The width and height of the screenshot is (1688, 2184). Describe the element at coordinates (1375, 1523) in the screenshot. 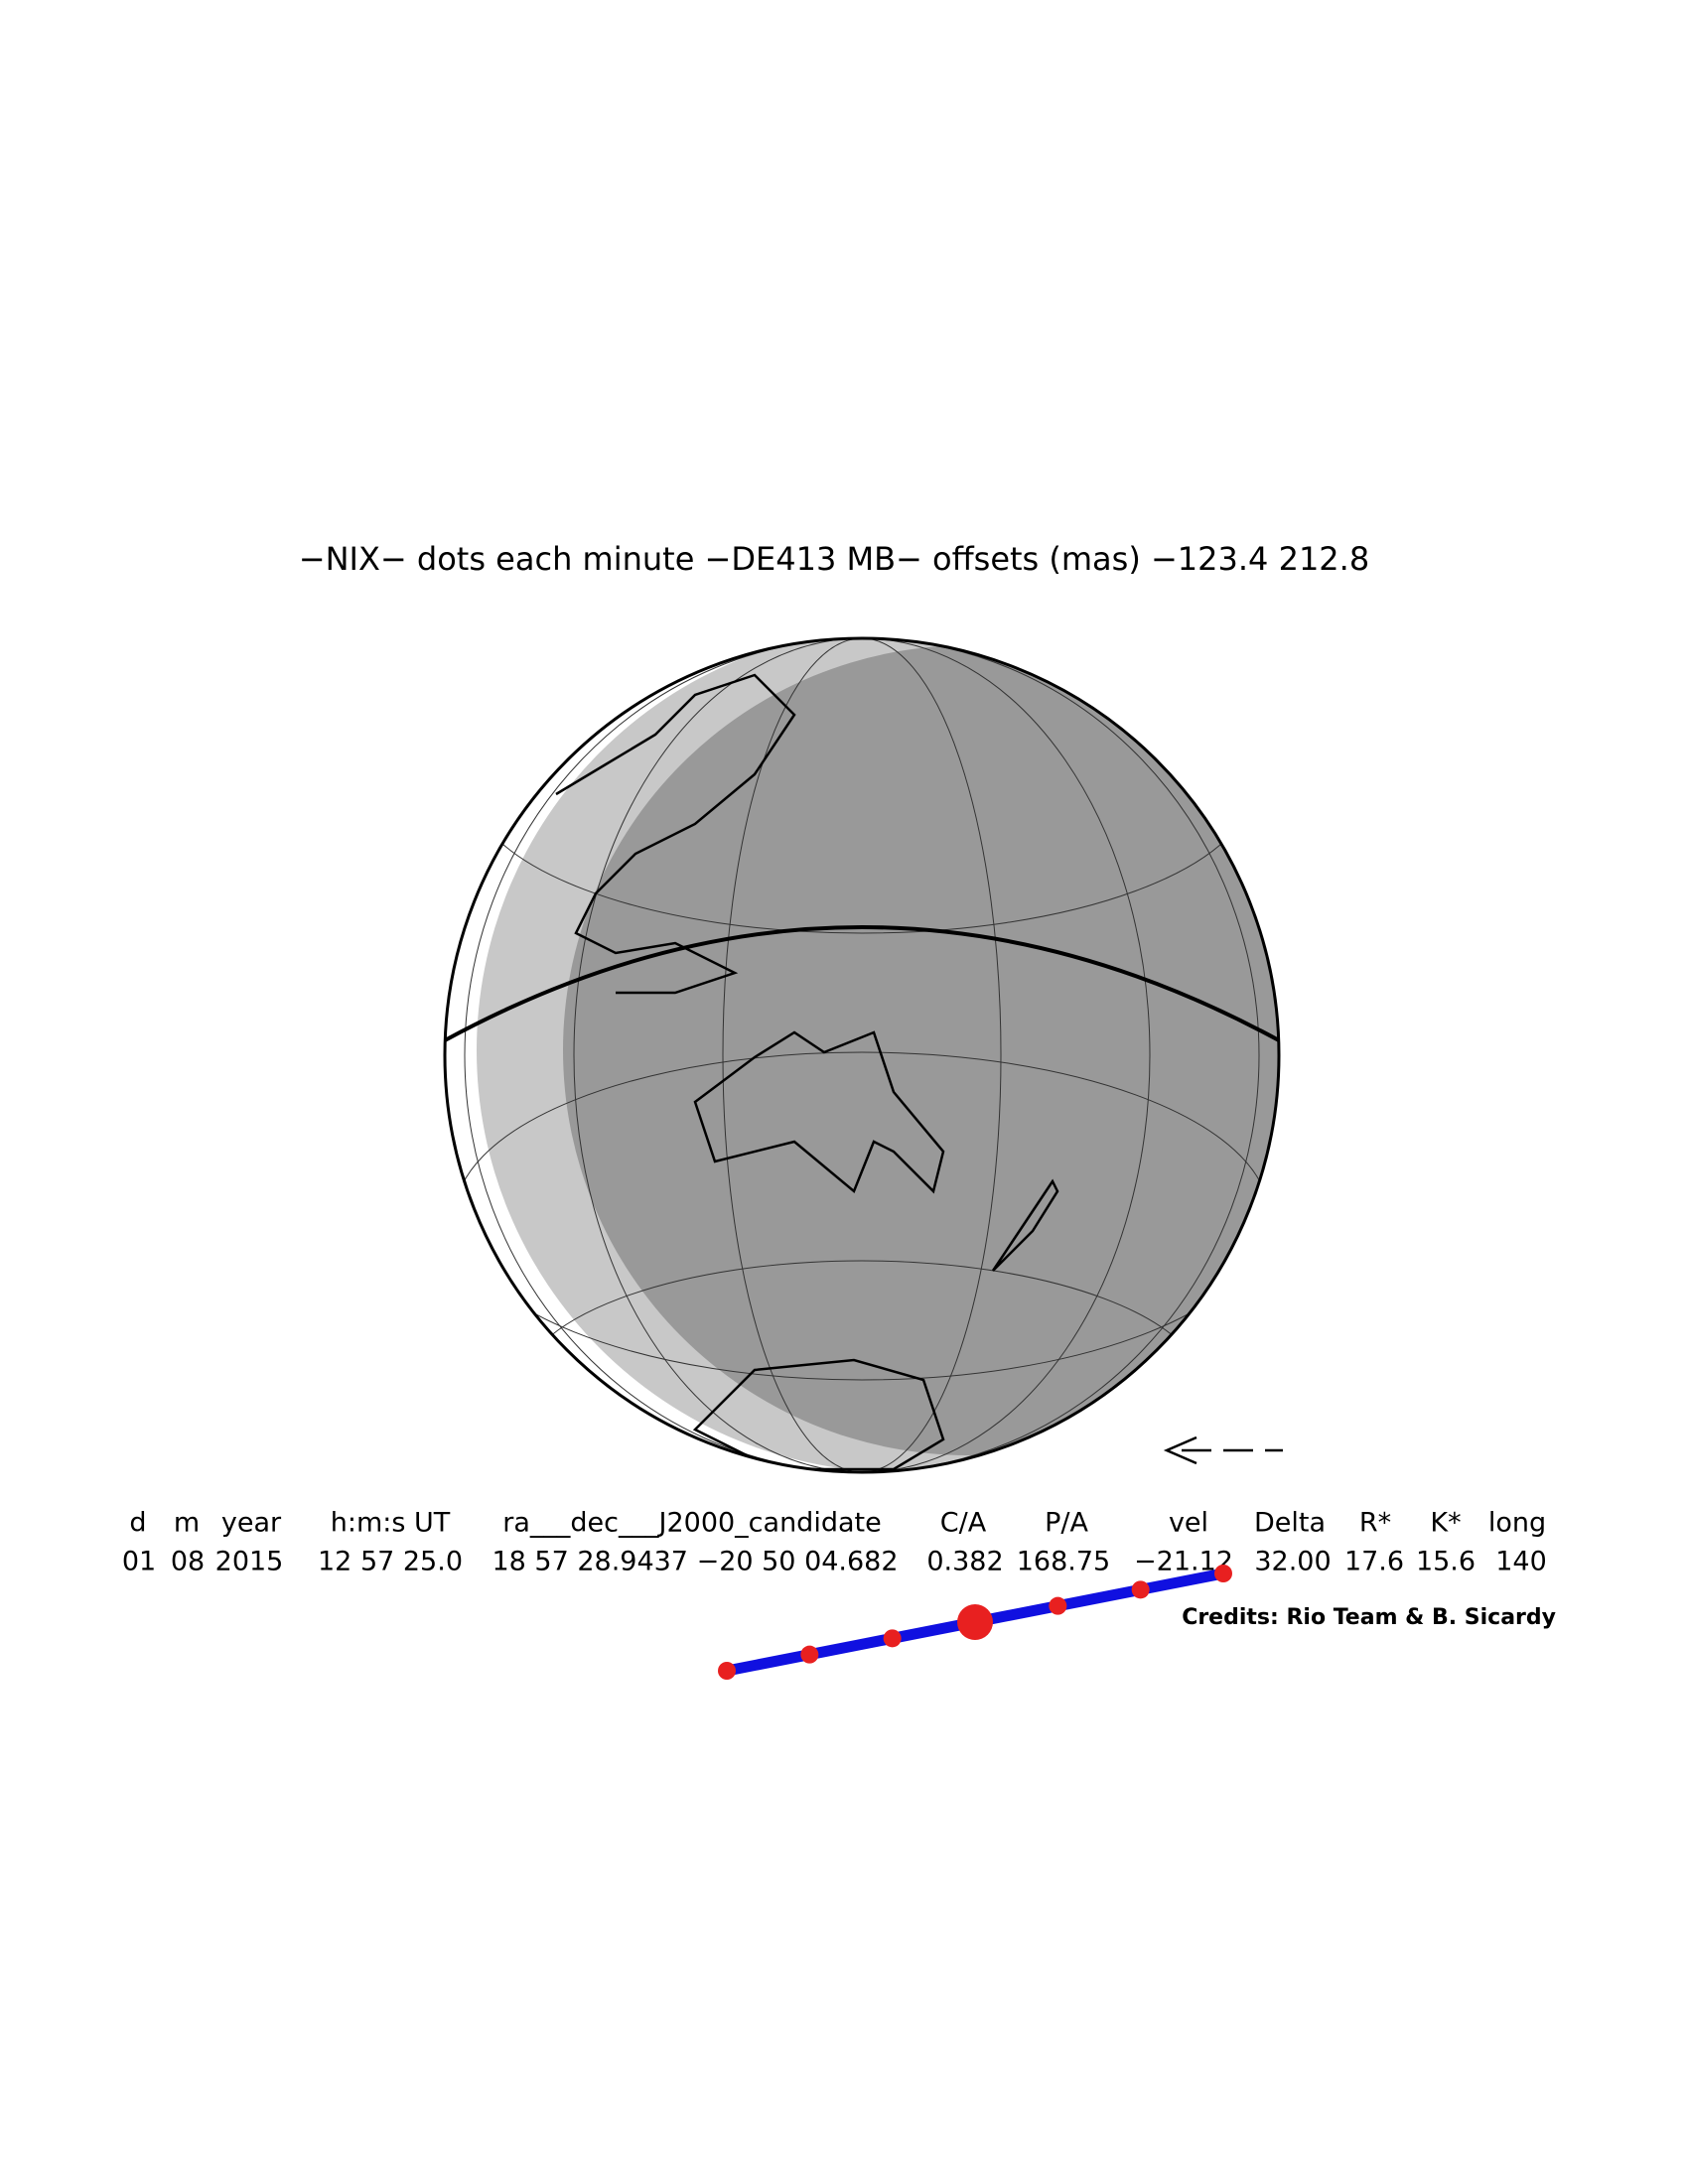

I see `column-header: R*` at that location.